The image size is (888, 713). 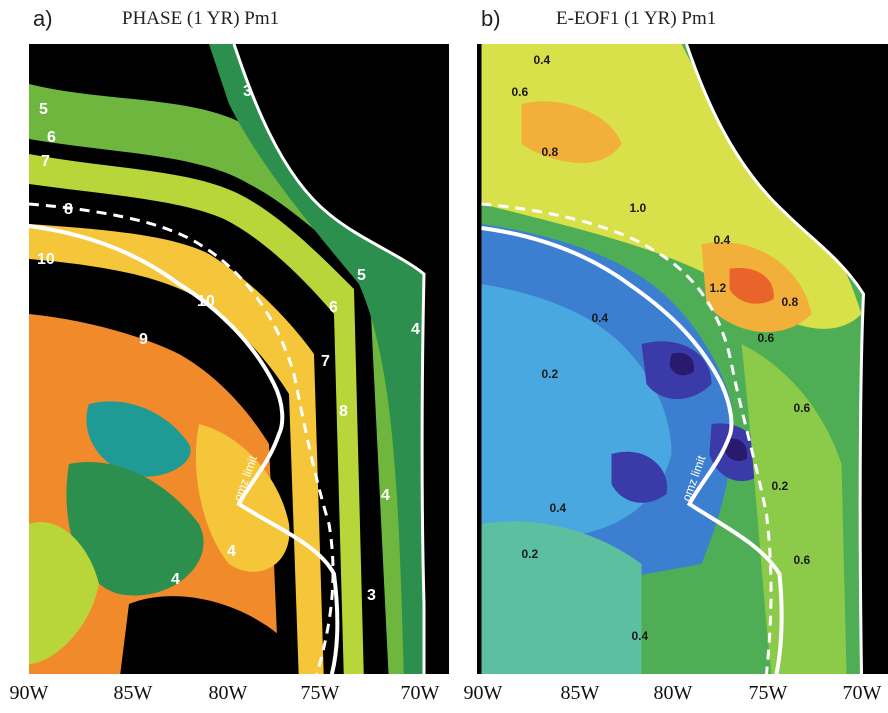 What do you see at coordinates (636, 18) in the screenshot?
I see `panel-b-title: E-EOF1 (1 YR) Pm1` at bounding box center [636, 18].